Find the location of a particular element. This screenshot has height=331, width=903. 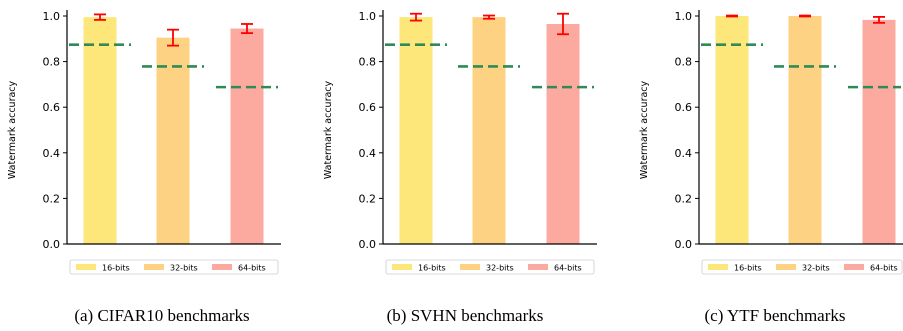

panel-caption: (a) CIFAR10 benchmarks is located at coordinates (161, 315).